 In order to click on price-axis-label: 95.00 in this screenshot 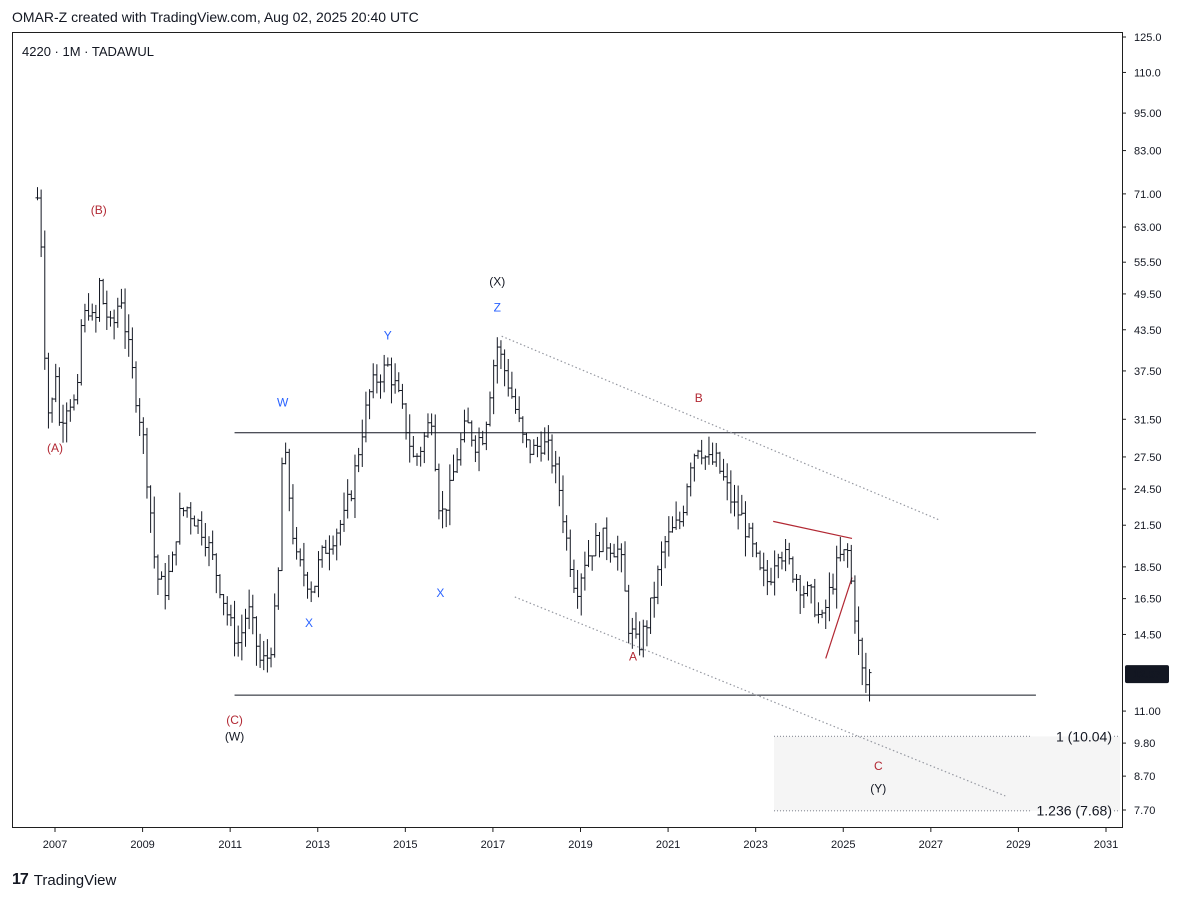, I will do `click(1148, 114)`.